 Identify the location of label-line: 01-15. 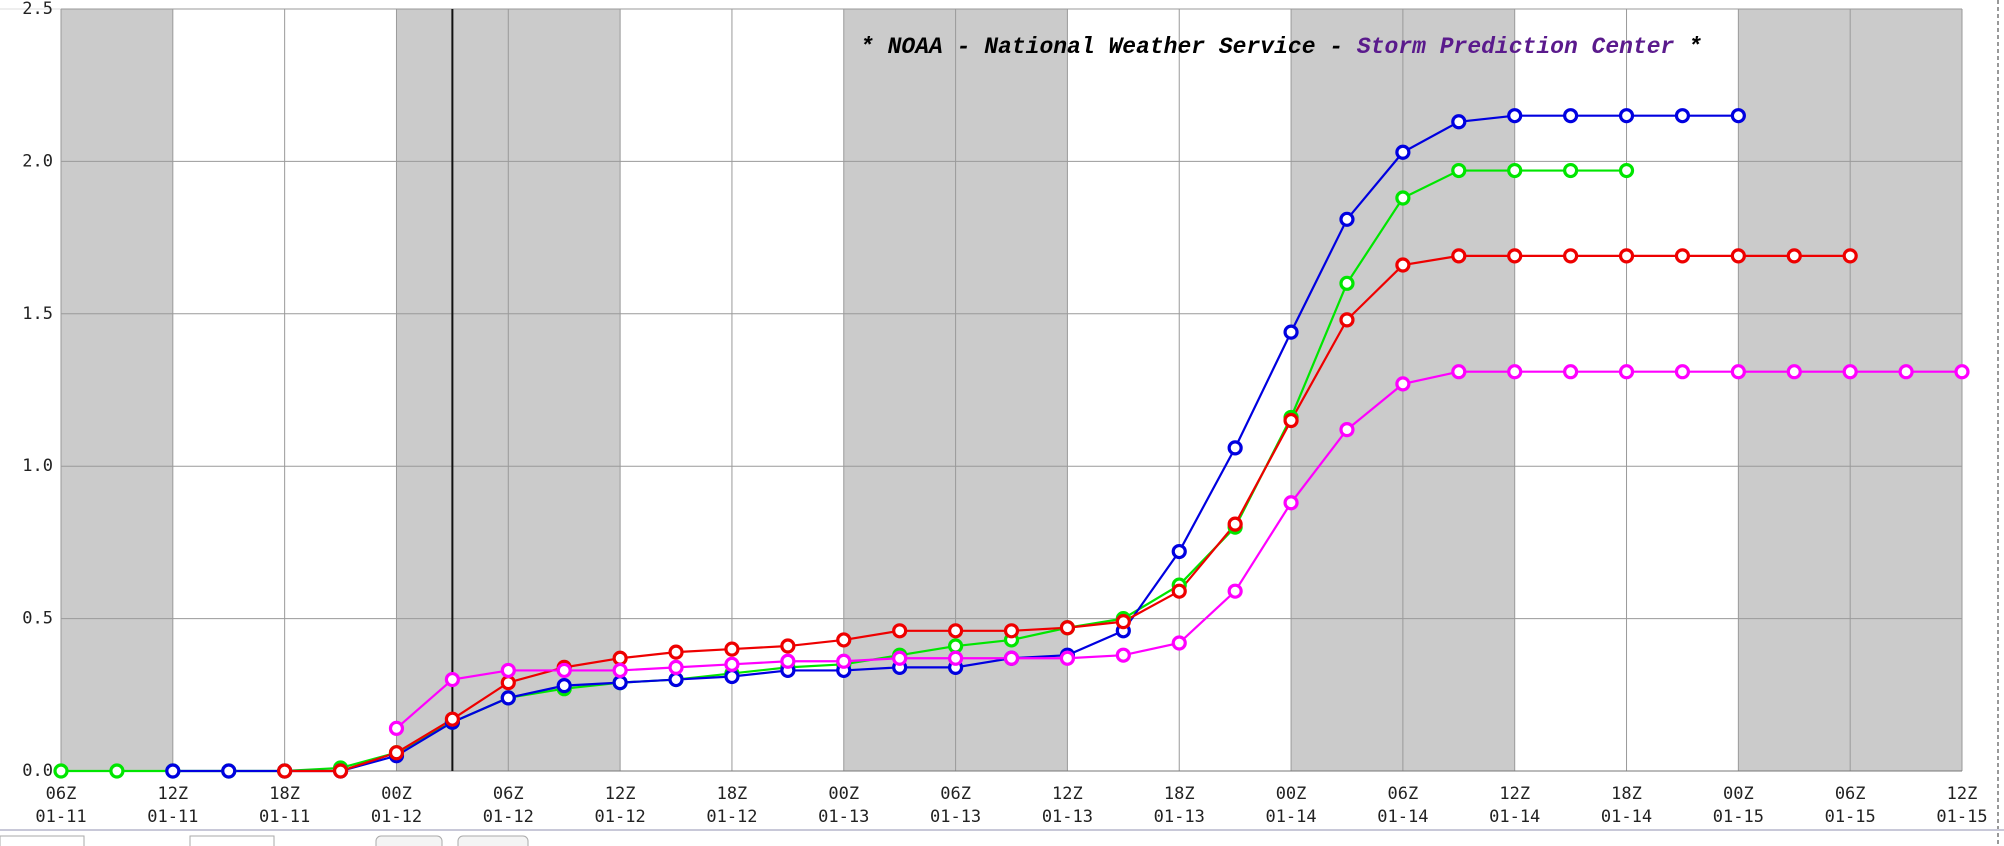
(1850, 817).